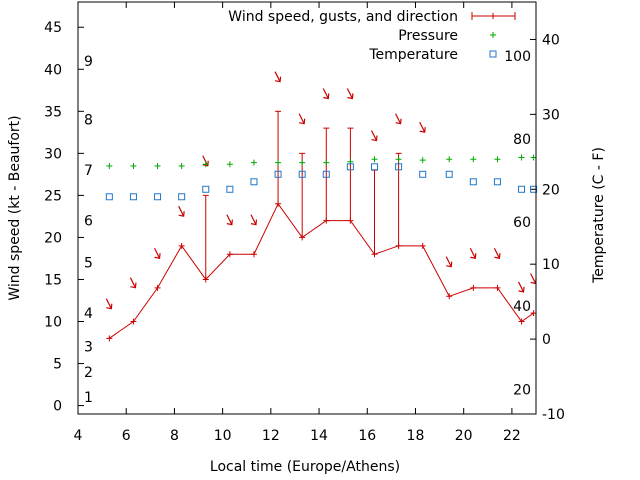  I want to click on legend-label-wind: Wind speed, gusts, and direction, so click(343, 17).